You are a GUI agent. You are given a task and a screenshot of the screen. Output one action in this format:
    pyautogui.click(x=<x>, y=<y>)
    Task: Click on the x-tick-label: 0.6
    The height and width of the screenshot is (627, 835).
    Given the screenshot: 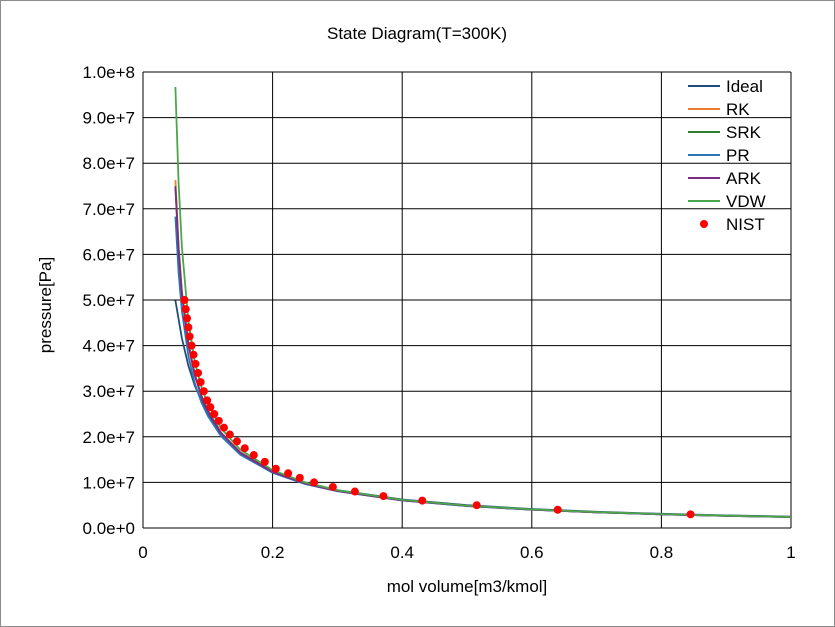 What is the action you would take?
    pyautogui.click(x=532, y=552)
    